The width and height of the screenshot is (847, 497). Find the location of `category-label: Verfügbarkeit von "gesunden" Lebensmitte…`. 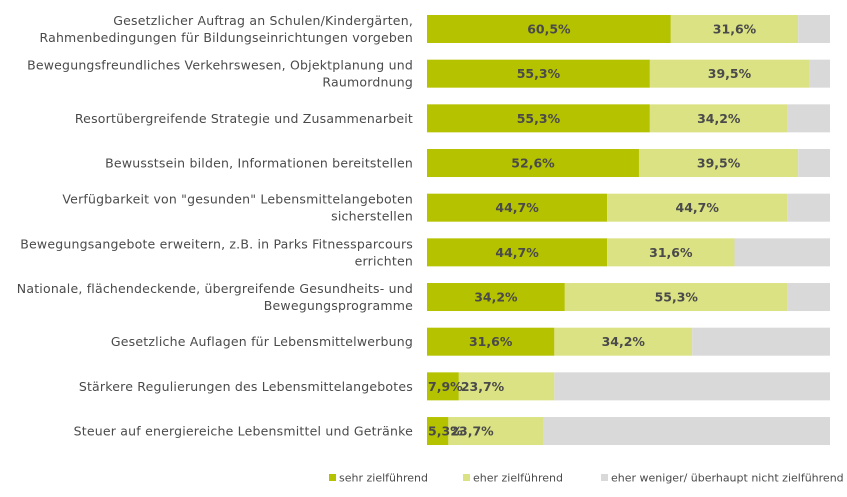

category-label: Verfügbarkeit von "gesunden" Lebensmitte… is located at coordinates (237, 199).